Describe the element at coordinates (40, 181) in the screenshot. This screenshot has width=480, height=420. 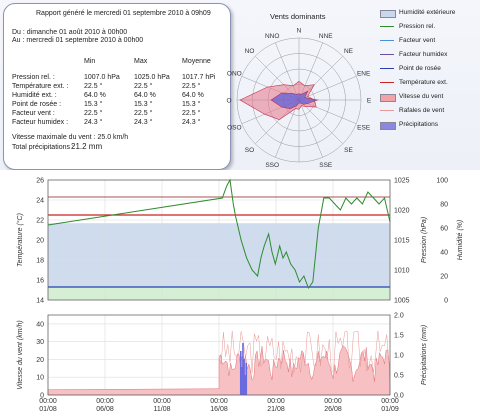
I see `temp-tick-label: 26` at that location.